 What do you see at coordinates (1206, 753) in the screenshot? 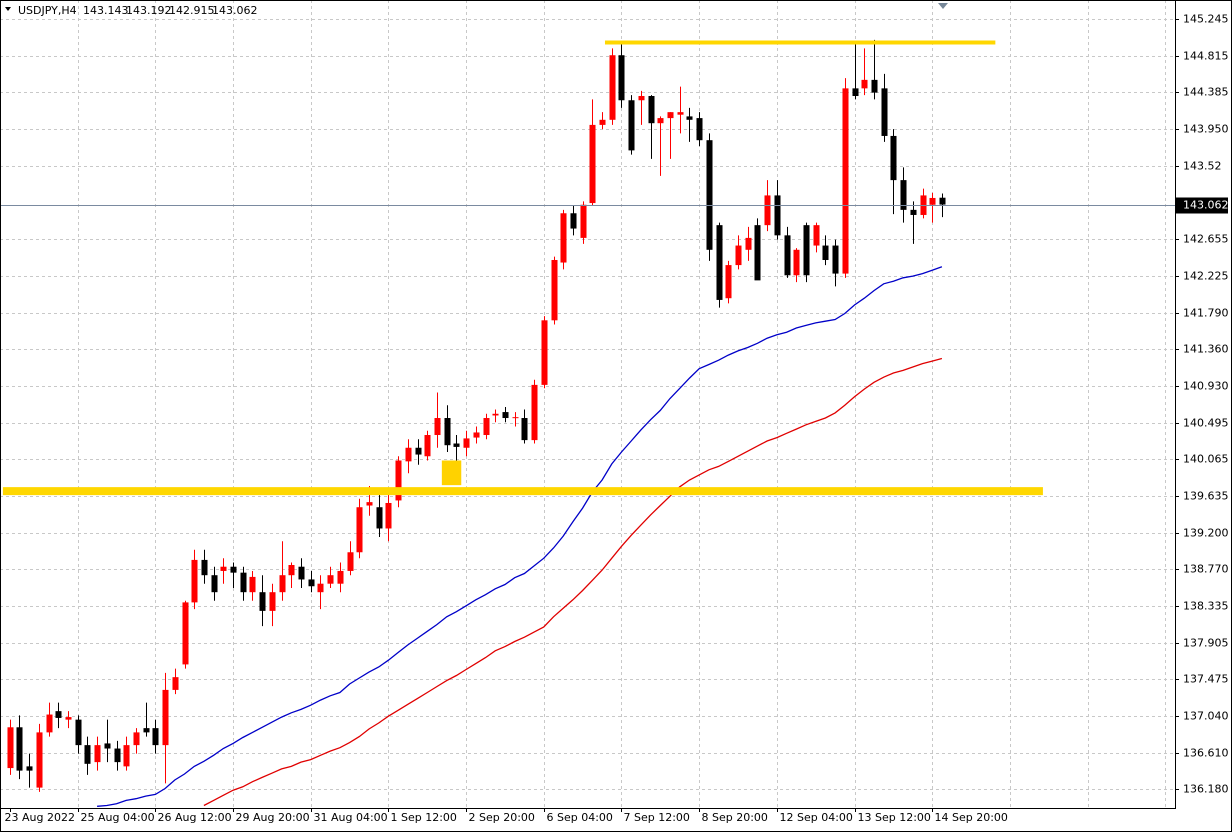
I see `y-tick-label: 136.610` at bounding box center [1206, 753].